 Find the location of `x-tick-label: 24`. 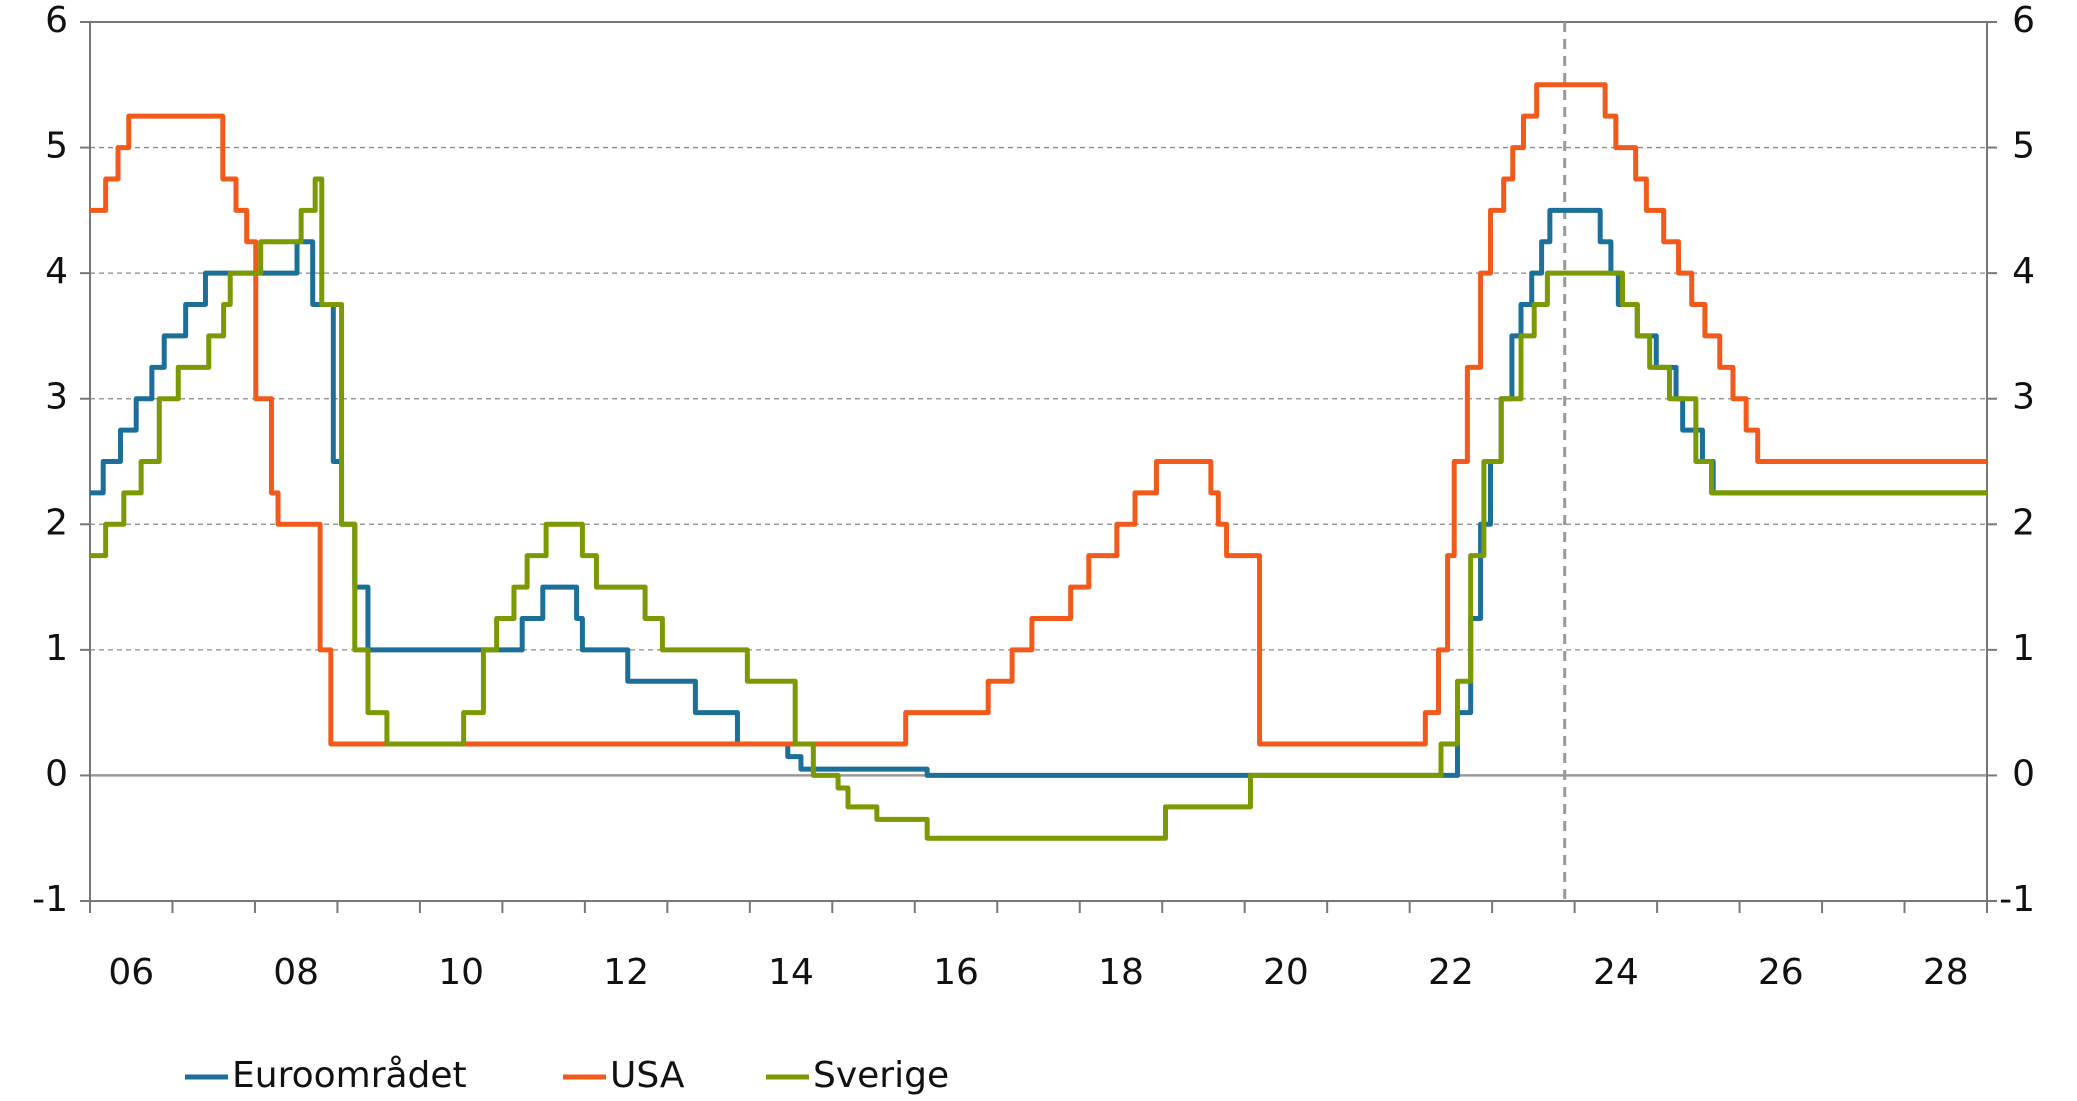

x-tick-label: 24 is located at coordinates (1616, 972).